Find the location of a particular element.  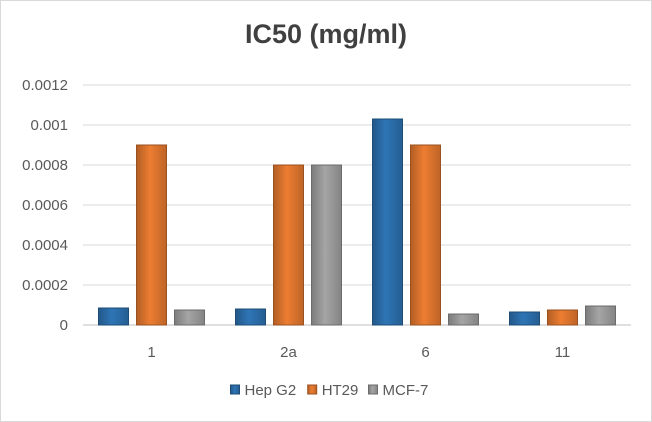

chart-title: IC50 (mg/ml) is located at coordinates (326, 34).